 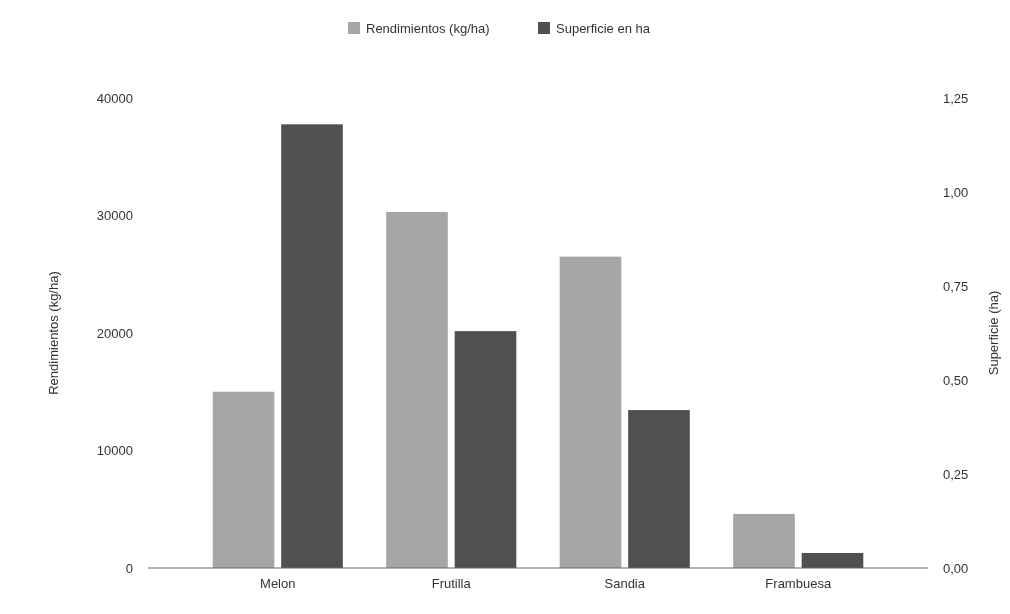 I want to click on x-tick-label: Frambuesa, so click(x=798, y=583).